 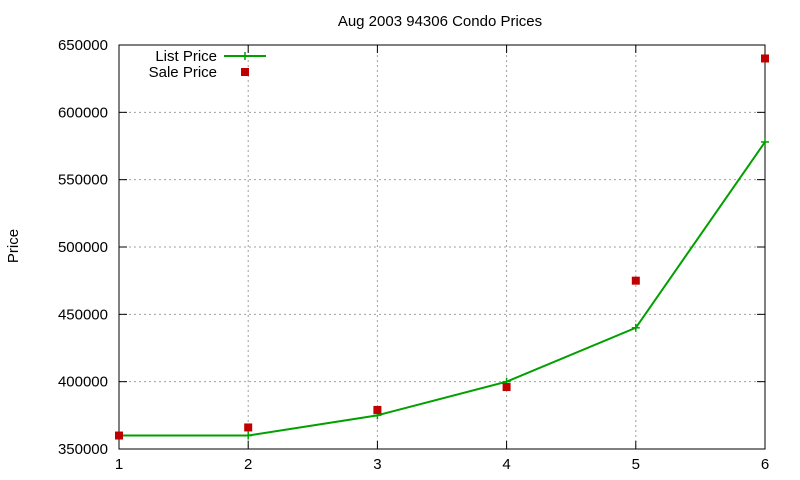 I want to click on x-tick-label: 2, so click(x=248, y=464).